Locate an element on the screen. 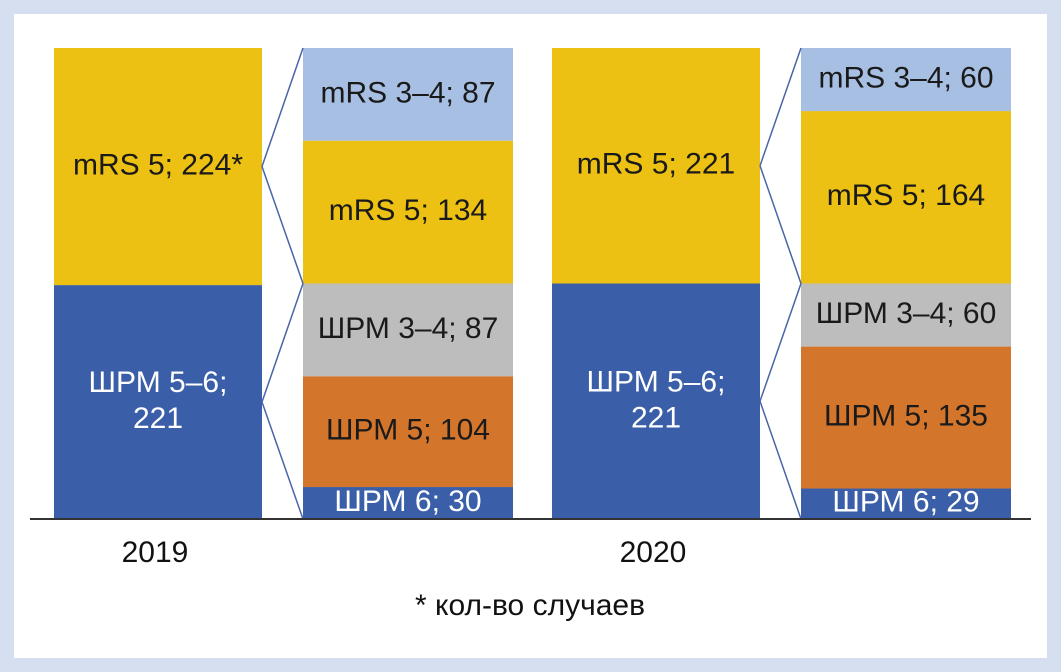 The height and width of the screenshot is (672, 1061). detail-2020-label-1: ШРМ 5; 135 is located at coordinates (906, 415).